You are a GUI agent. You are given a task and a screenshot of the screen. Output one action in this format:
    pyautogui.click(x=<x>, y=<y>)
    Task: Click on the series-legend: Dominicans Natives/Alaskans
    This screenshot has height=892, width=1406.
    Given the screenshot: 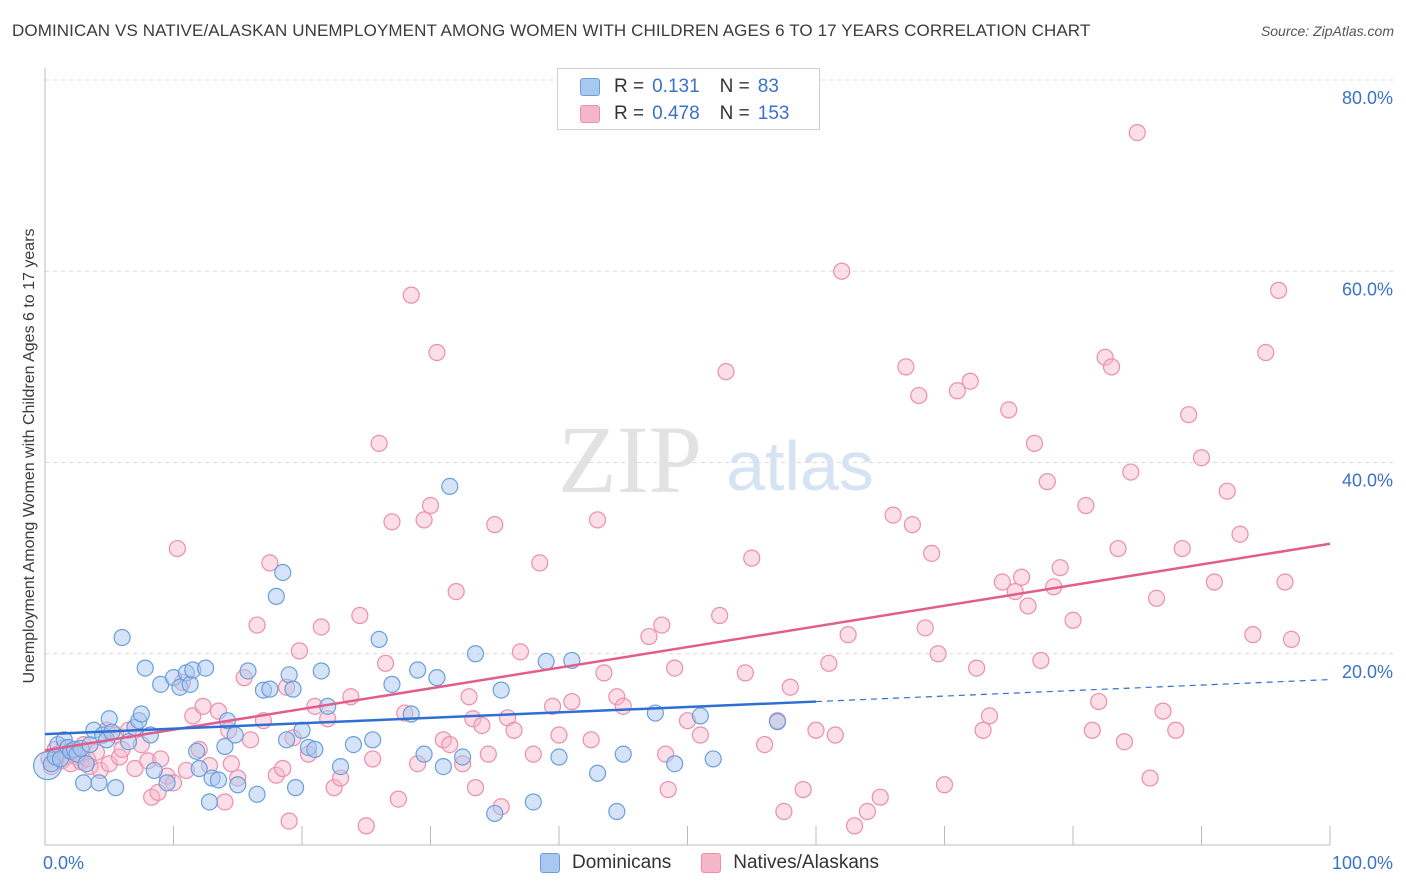 What is the action you would take?
    pyautogui.click(x=724, y=863)
    